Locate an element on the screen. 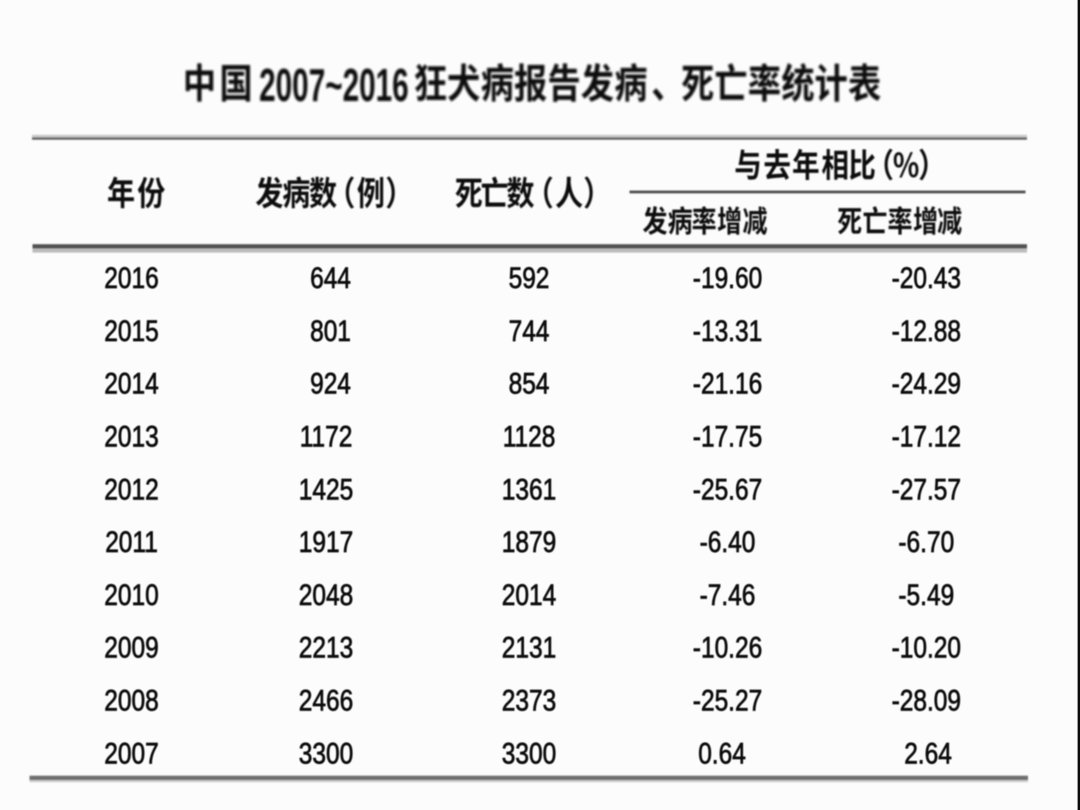 Image resolution: width=1080 pixels, height=810 pixels. svg-text: 1917 is located at coordinates (326, 542).